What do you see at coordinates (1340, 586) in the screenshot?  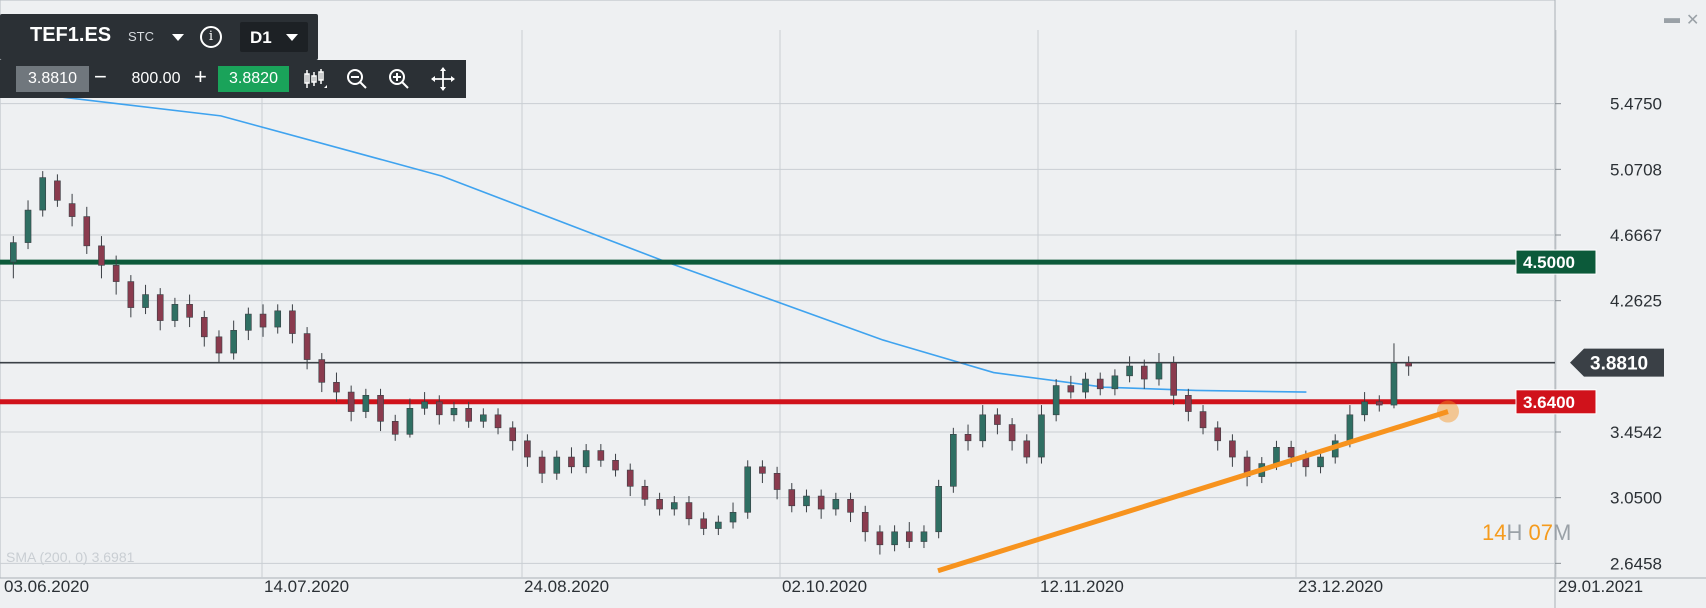 I see `x-tick-label: 23.12.2020` at bounding box center [1340, 586].